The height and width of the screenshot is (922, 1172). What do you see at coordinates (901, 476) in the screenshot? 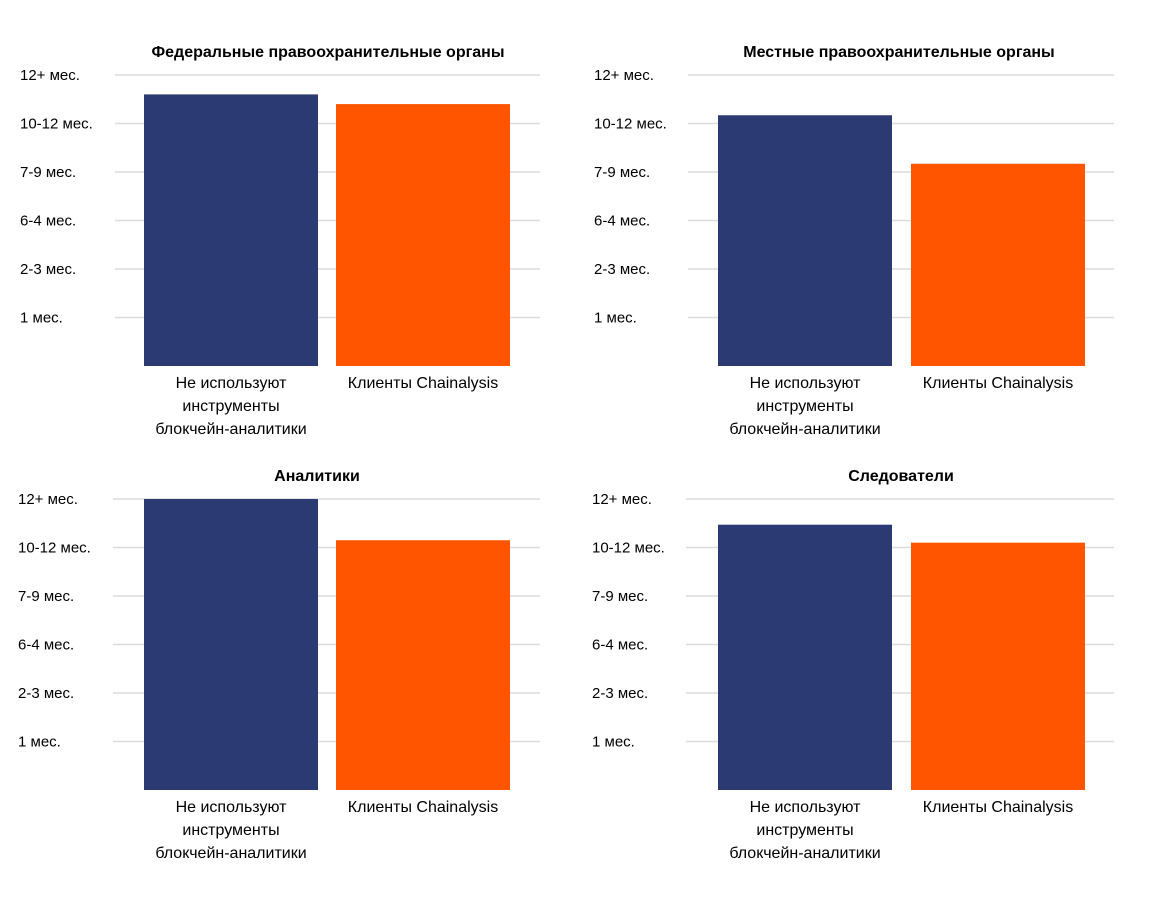
I see `chart-title: Следователи` at bounding box center [901, 476].